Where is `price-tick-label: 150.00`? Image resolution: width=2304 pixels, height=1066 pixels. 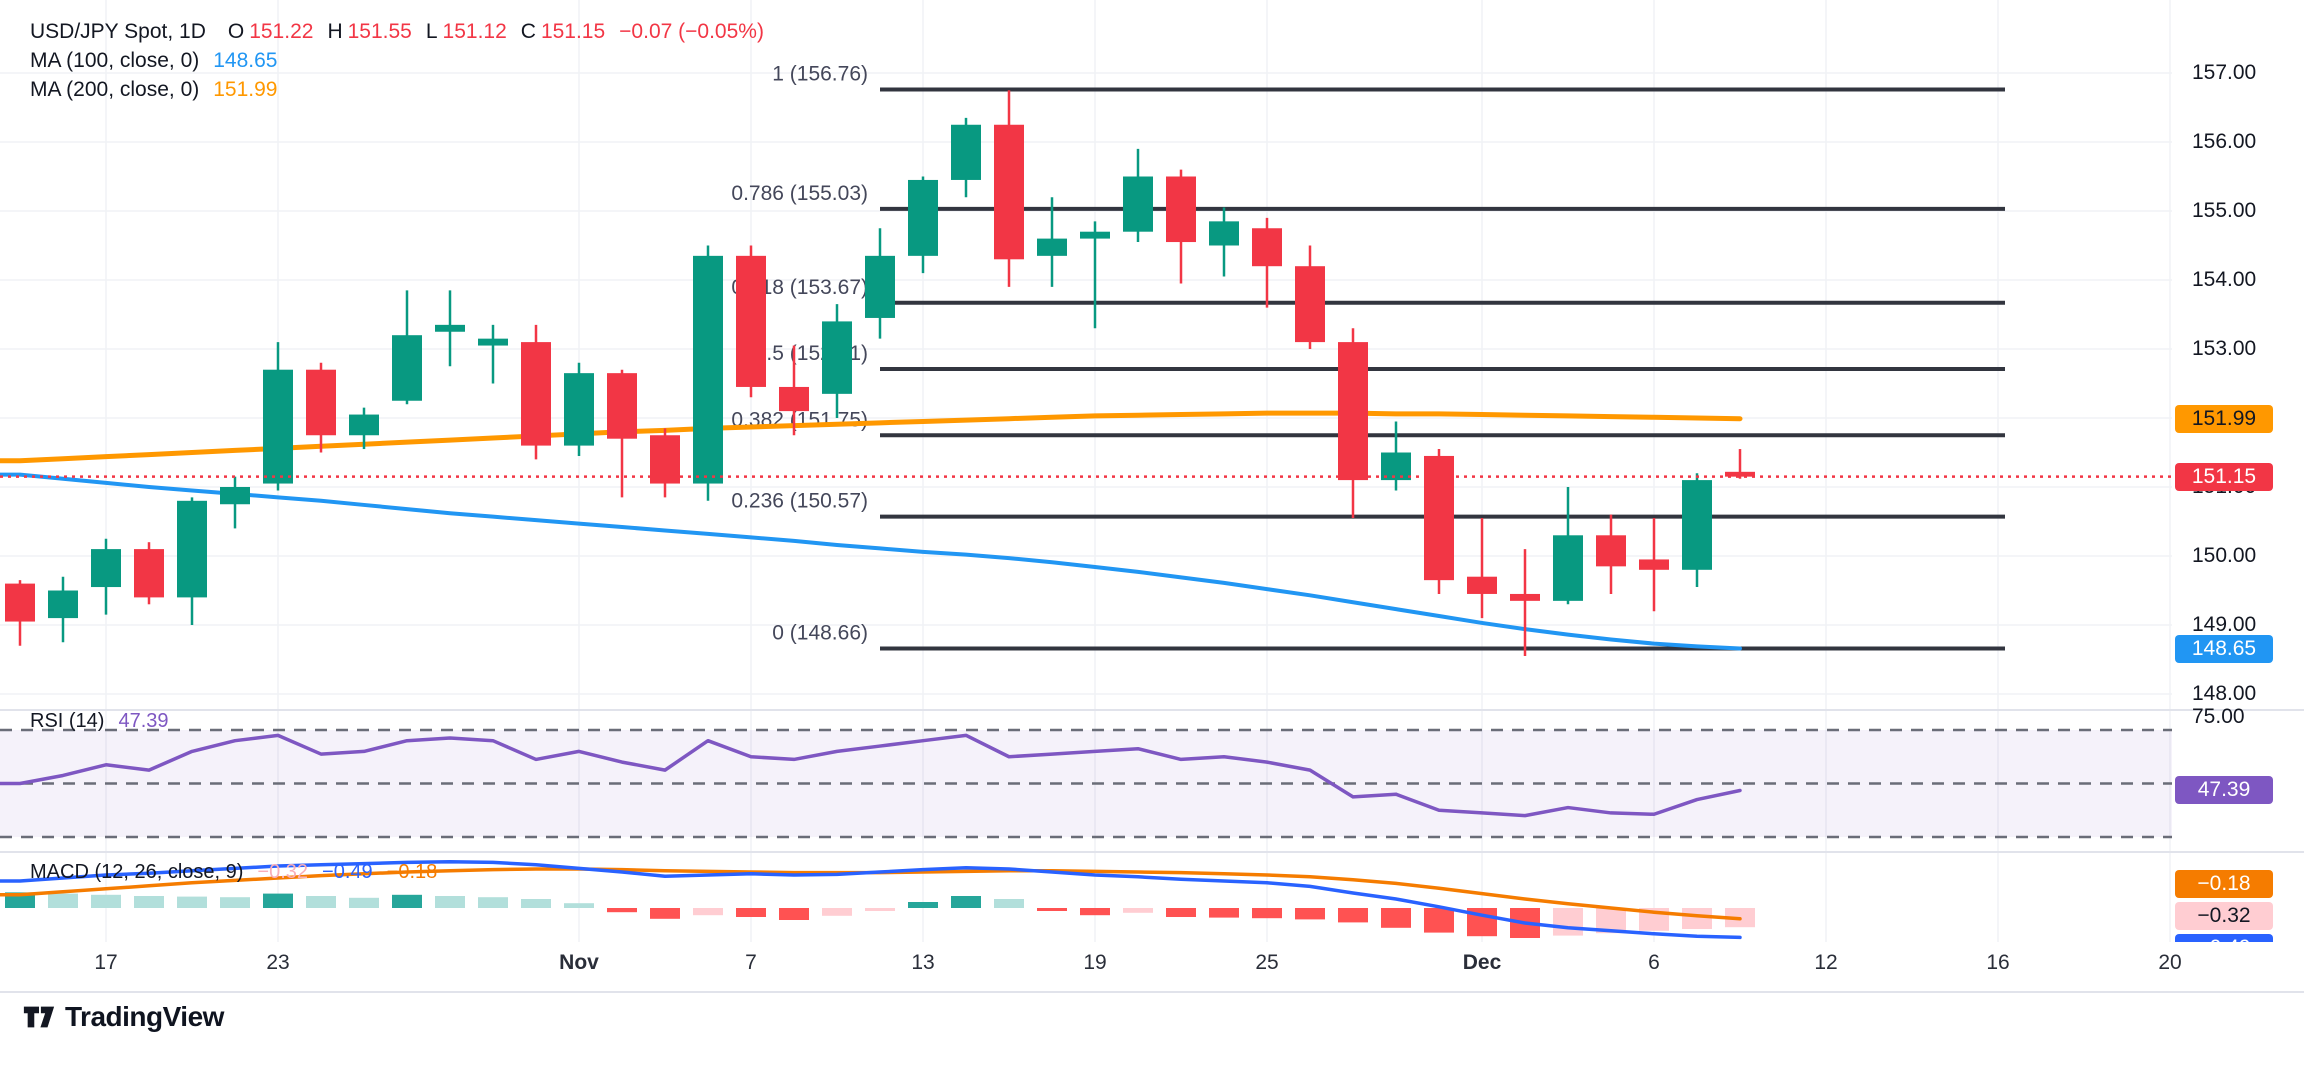 price-tick-label: 150.00 is located at coordinates (2224, 555).